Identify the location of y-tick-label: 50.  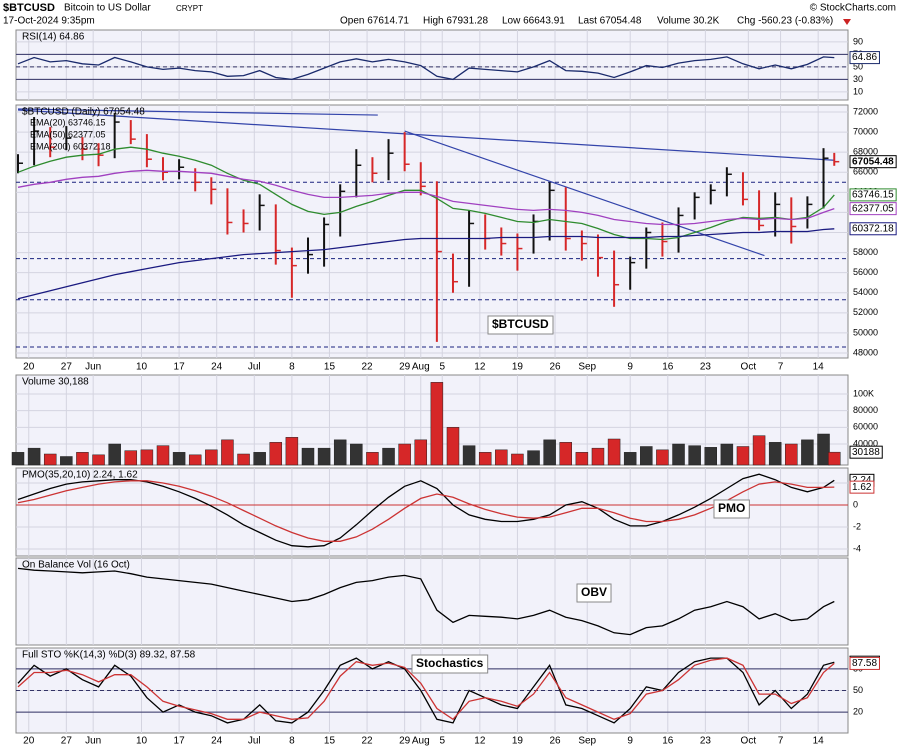
(858, 690).